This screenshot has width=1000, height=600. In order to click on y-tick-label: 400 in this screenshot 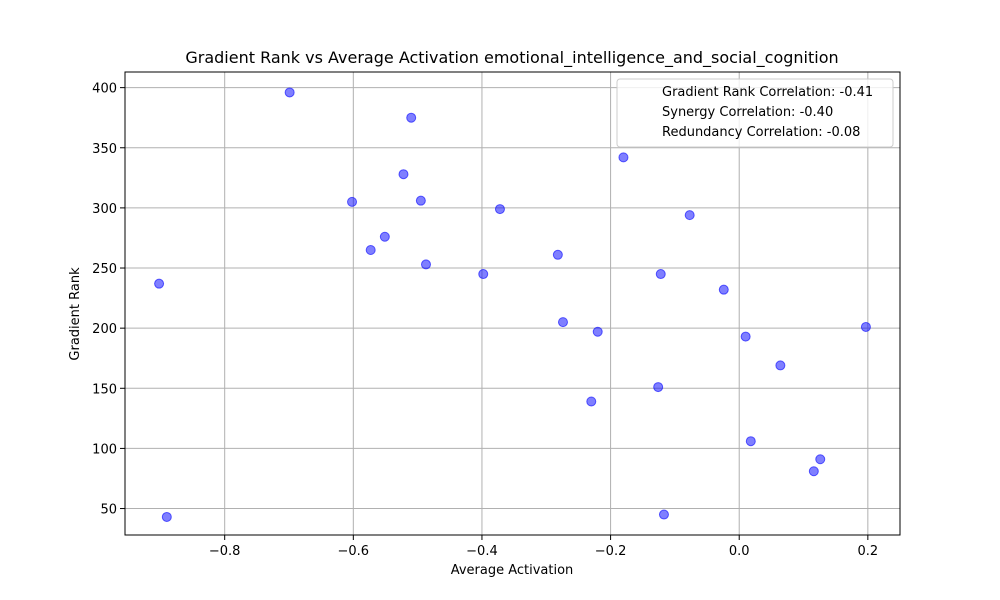, I will do `click(104, 89)`.